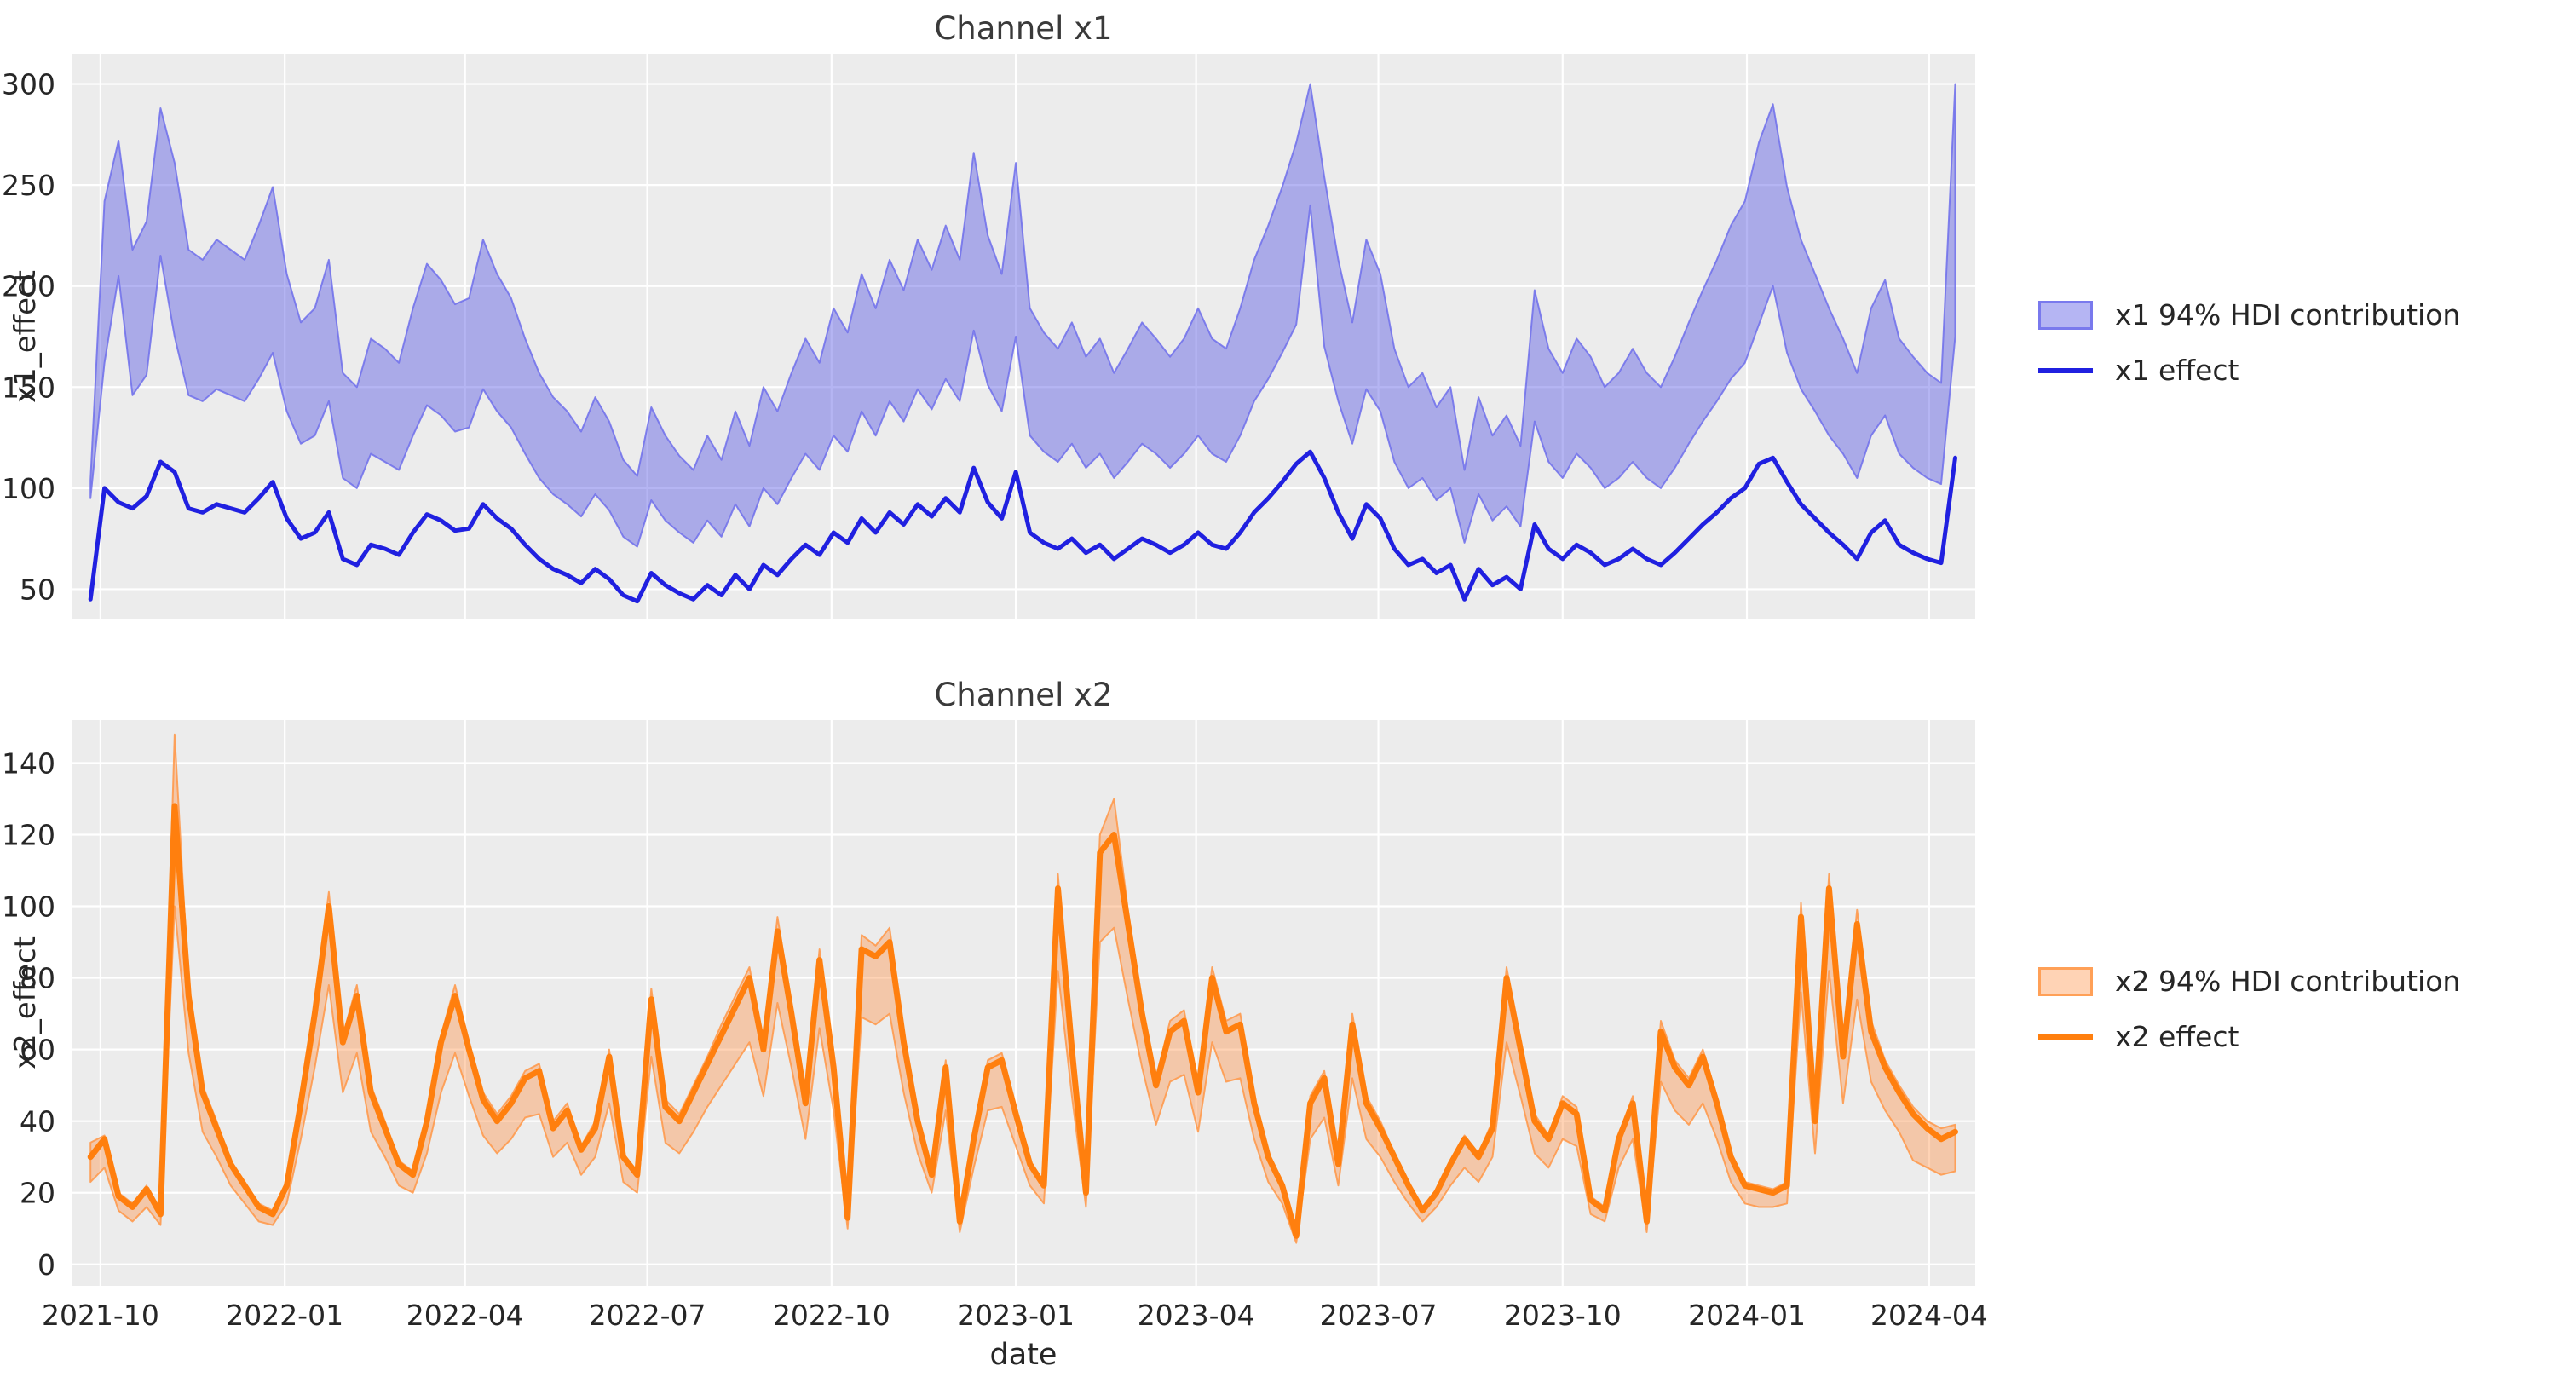 The height and width of the screenshot is (1383, 2576). Describe the element at coordinates (37, 1193) in the screenshot. I see `y-tick-label: 20` at that location.